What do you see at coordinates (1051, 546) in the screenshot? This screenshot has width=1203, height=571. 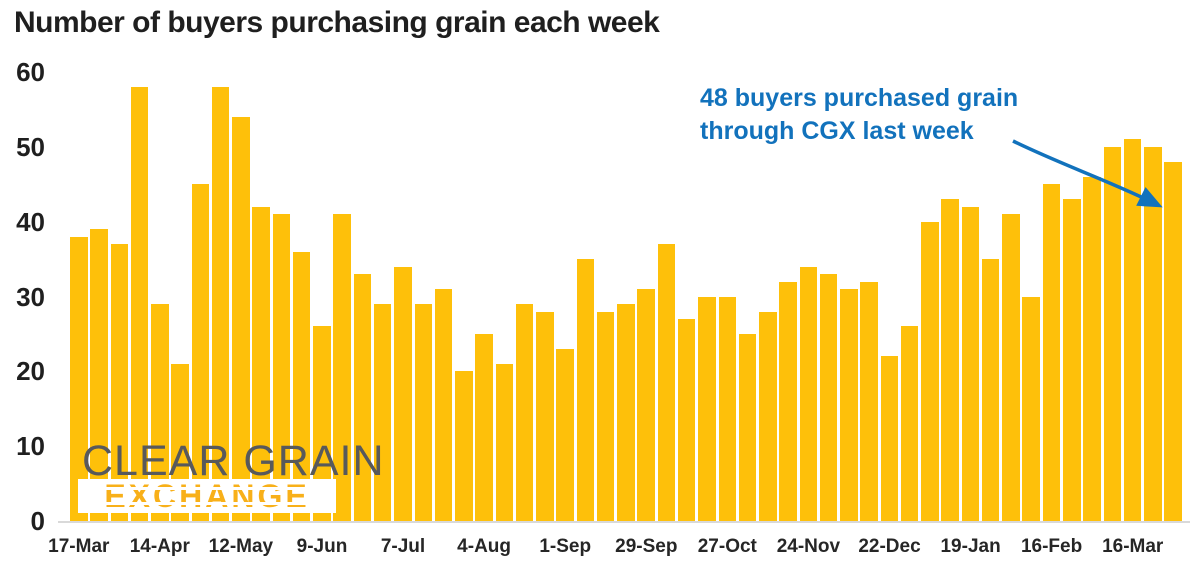 I see `x-tick-16-Feb: 16-Feb` at bounding box center [1051, 546].